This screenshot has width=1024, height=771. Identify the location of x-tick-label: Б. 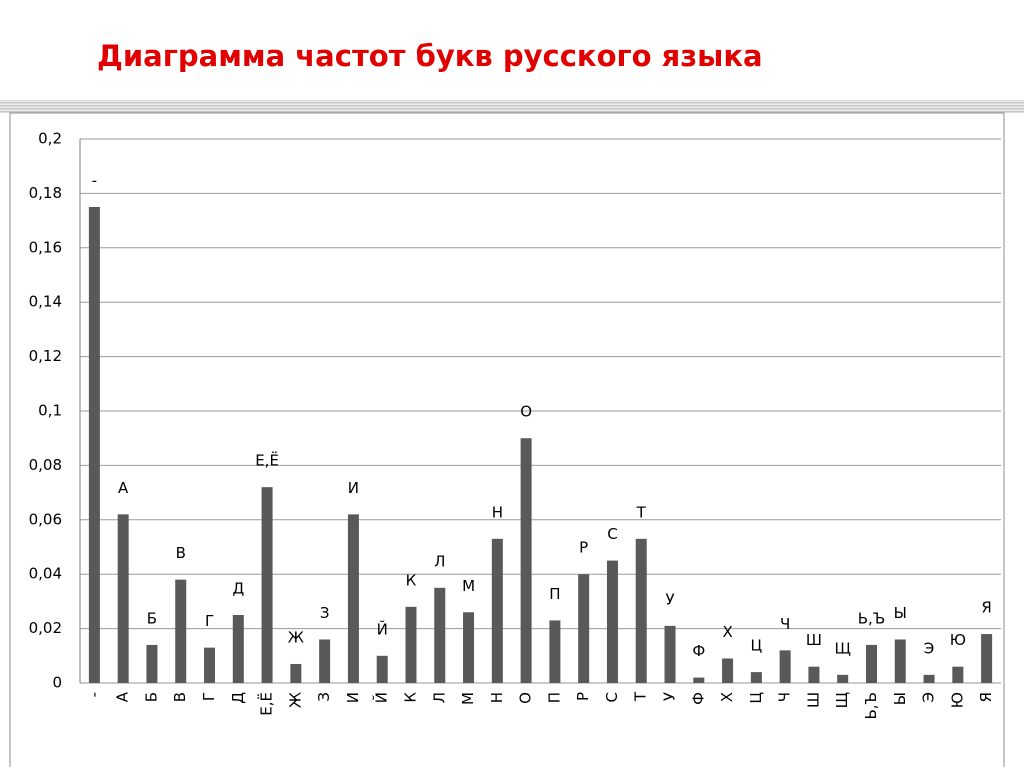
(151, 697).